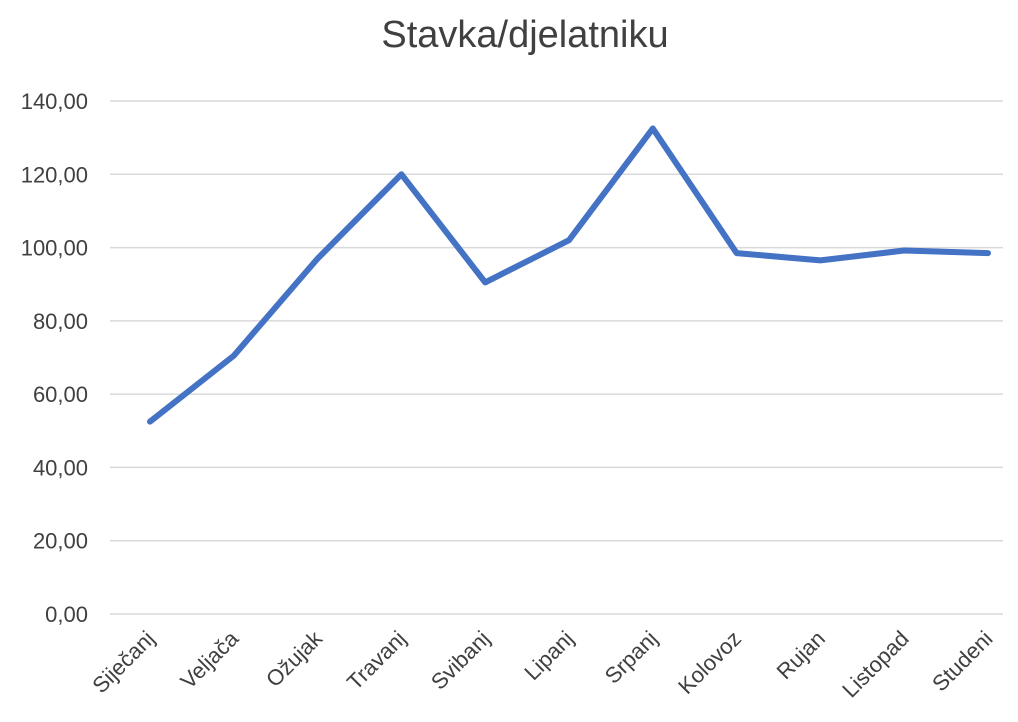 The height and width of the screenshot is (722, 1018). I want to click on y-tick-label: 60,00, so click(60, 394).